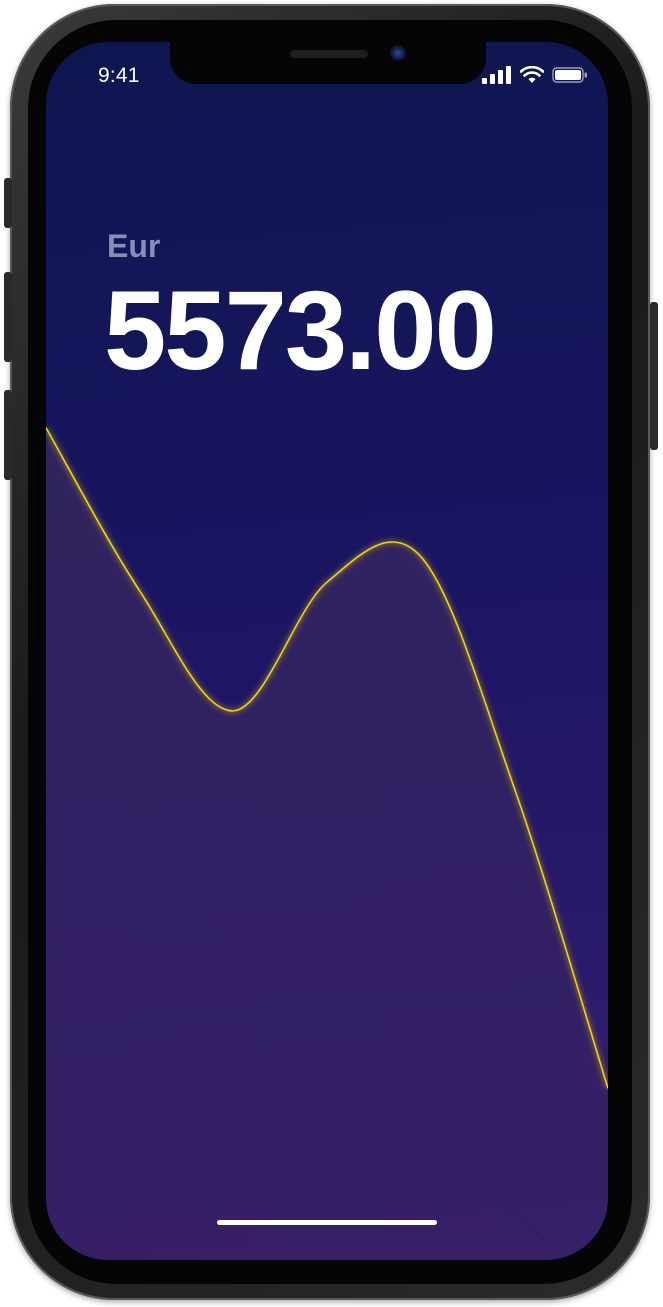 The height and width of the screenshot is (1307, 663). I want to click on front-camera, so click(398, 53).